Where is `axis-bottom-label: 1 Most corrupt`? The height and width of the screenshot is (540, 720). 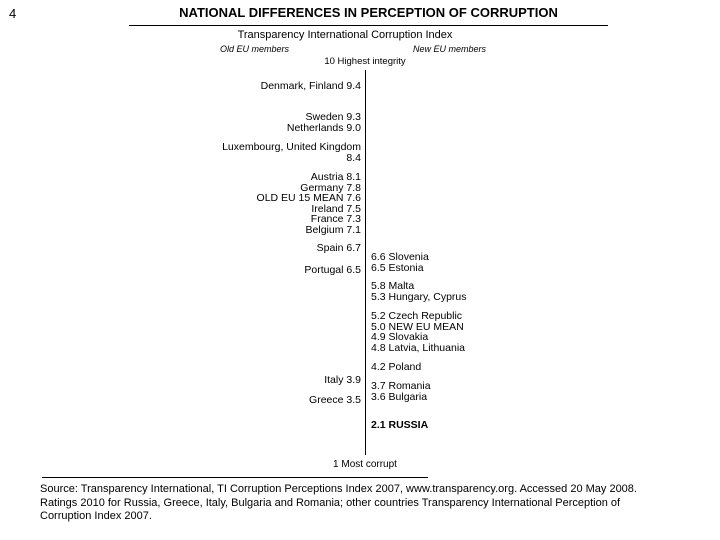 axis-bottom-label: 1 Most corrupt is located at coordinates (365, 464).